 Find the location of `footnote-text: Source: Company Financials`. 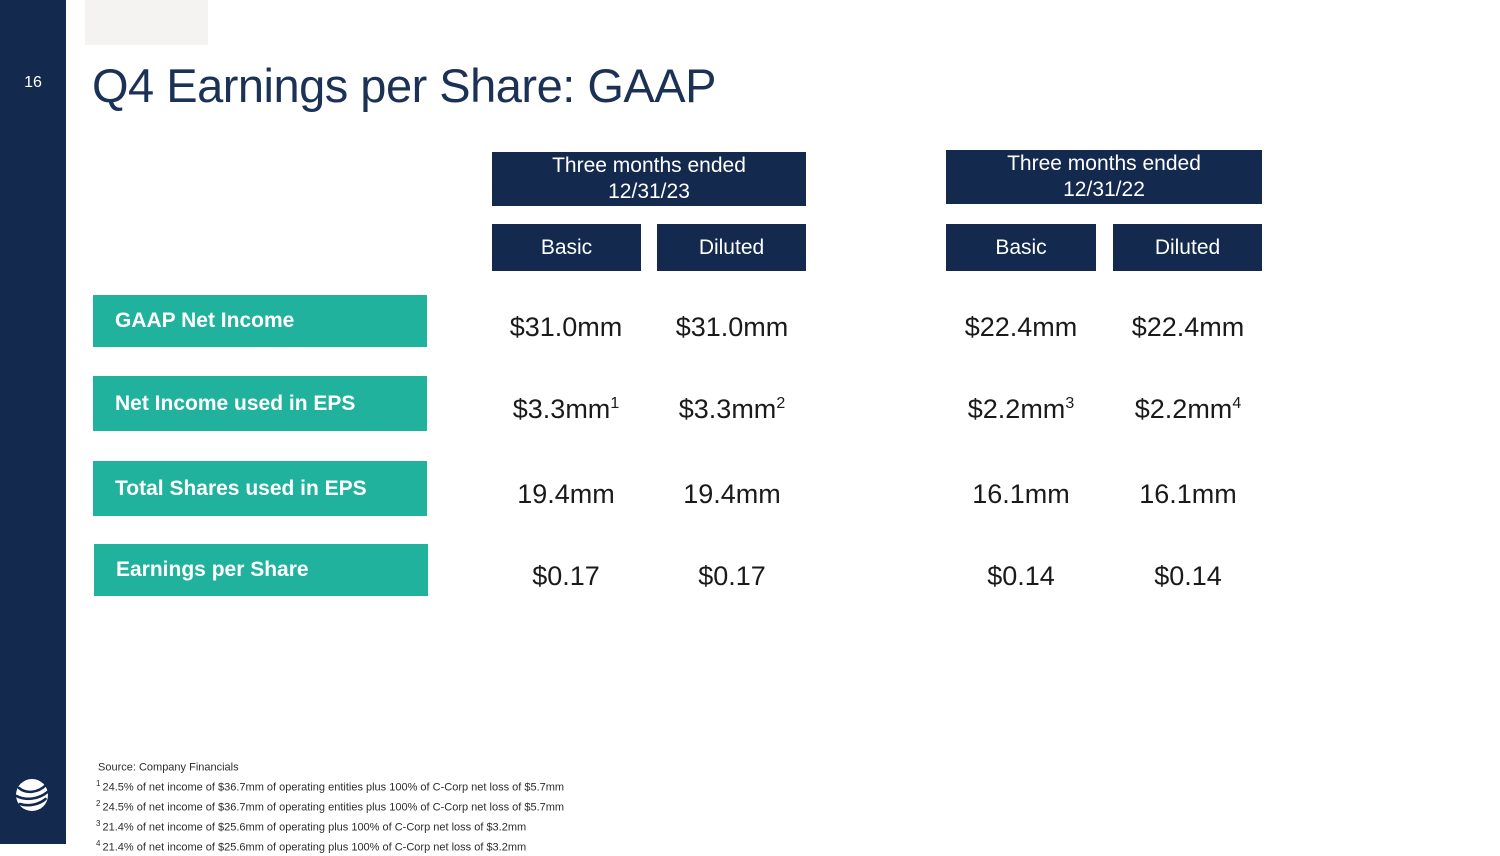

footnote-text: Source: Company Financials is located at coordinates (168, 767).